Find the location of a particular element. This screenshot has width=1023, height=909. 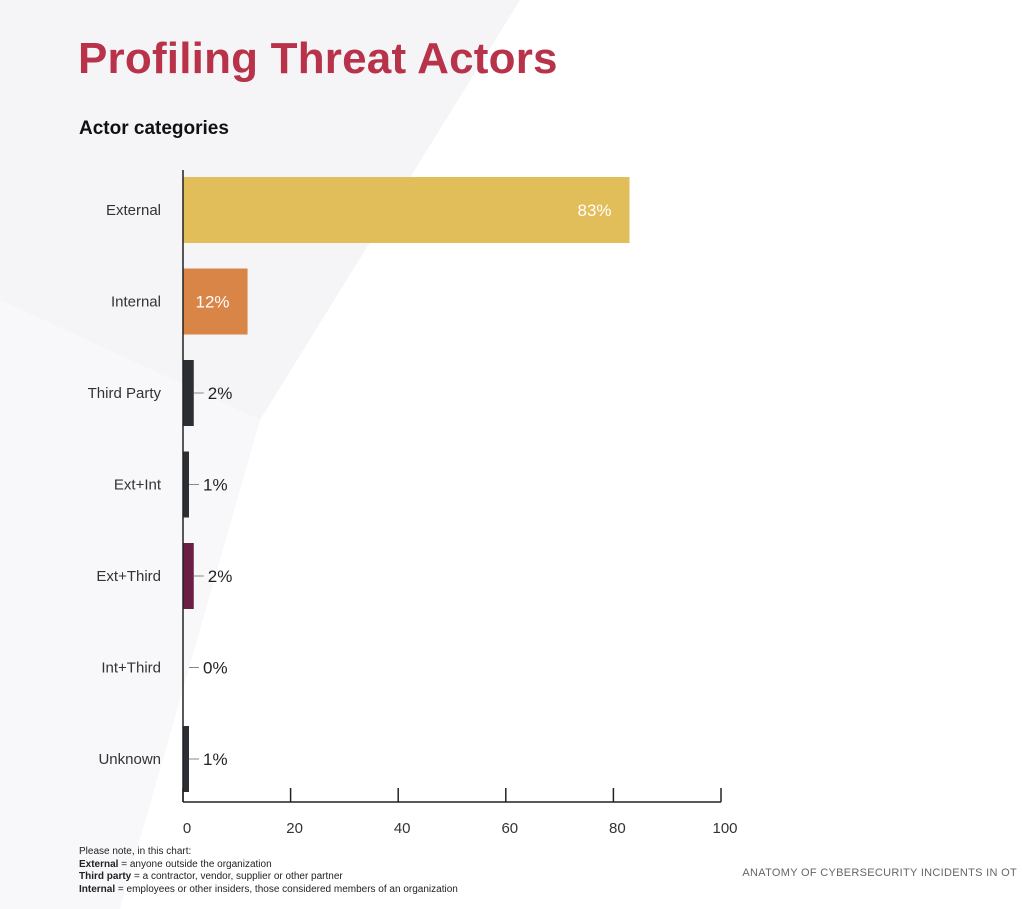

category-label: Unknown is located at coordinates (129, 759).